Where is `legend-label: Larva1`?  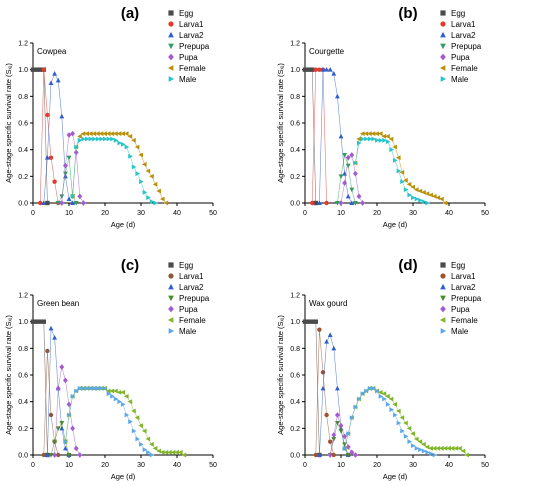 legend-label: Larva1 is located at coordinates (463, 276).